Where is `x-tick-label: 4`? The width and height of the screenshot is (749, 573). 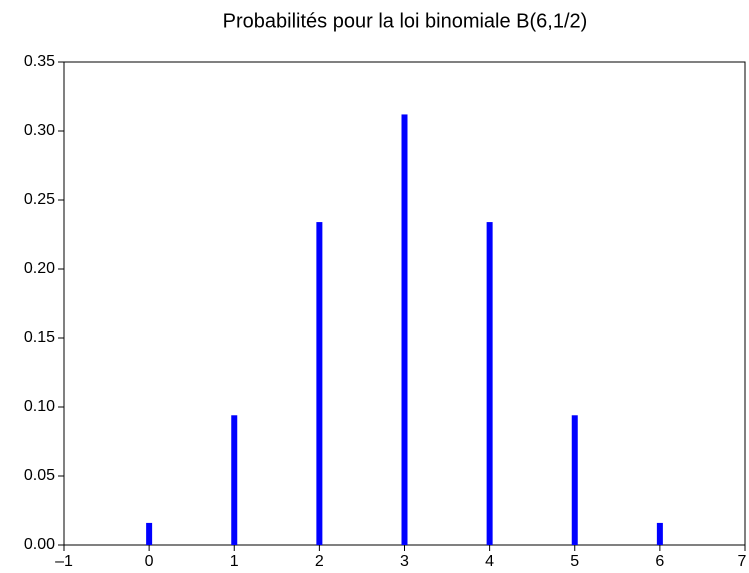 x-tick-label: 4 is located at coordinates (489, 561).